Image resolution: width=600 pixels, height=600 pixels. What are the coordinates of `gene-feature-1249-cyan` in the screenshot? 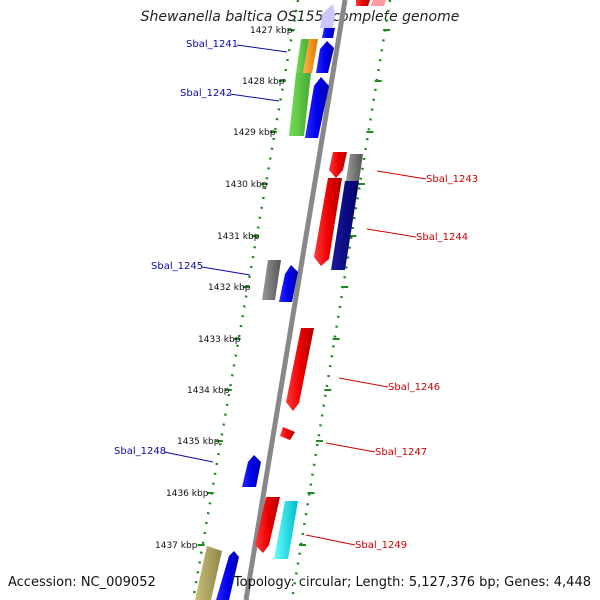 It's located at (286, 530).